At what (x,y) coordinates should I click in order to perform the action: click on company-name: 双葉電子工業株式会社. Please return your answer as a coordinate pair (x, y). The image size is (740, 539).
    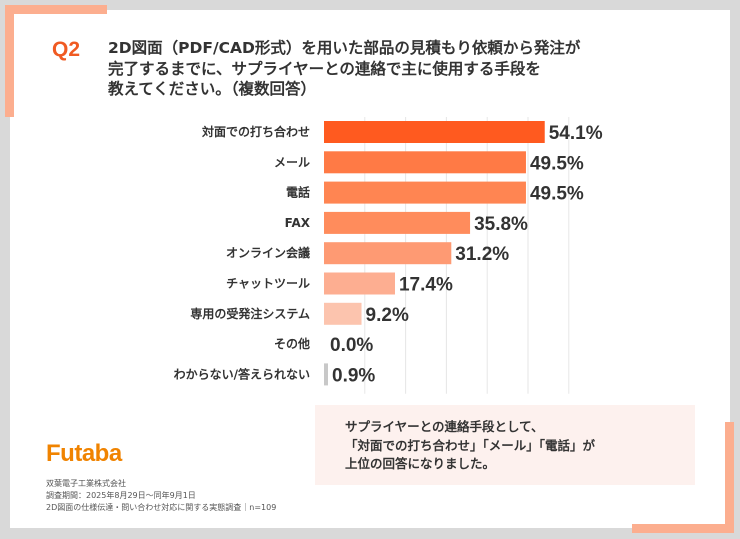
    Looking at the image, I should click on (86, 483).